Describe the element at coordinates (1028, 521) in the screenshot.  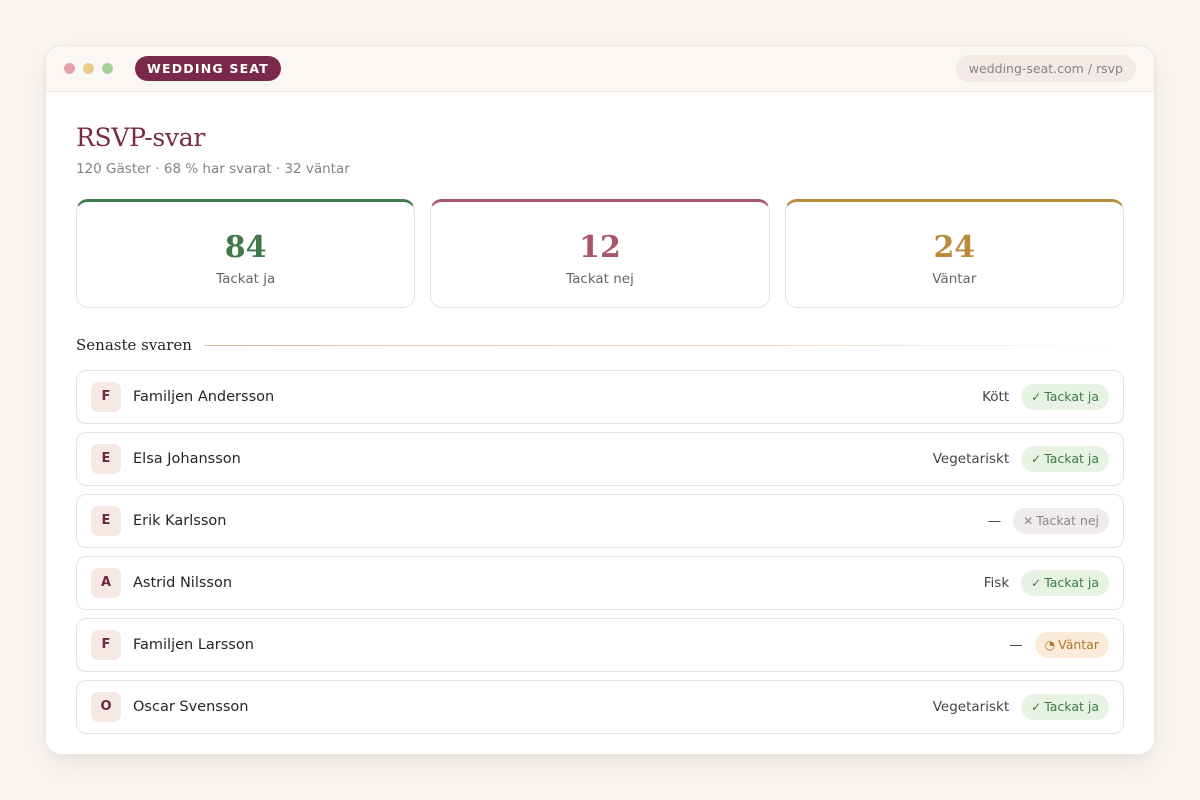
I see `cross-icon: ✕` at that location.